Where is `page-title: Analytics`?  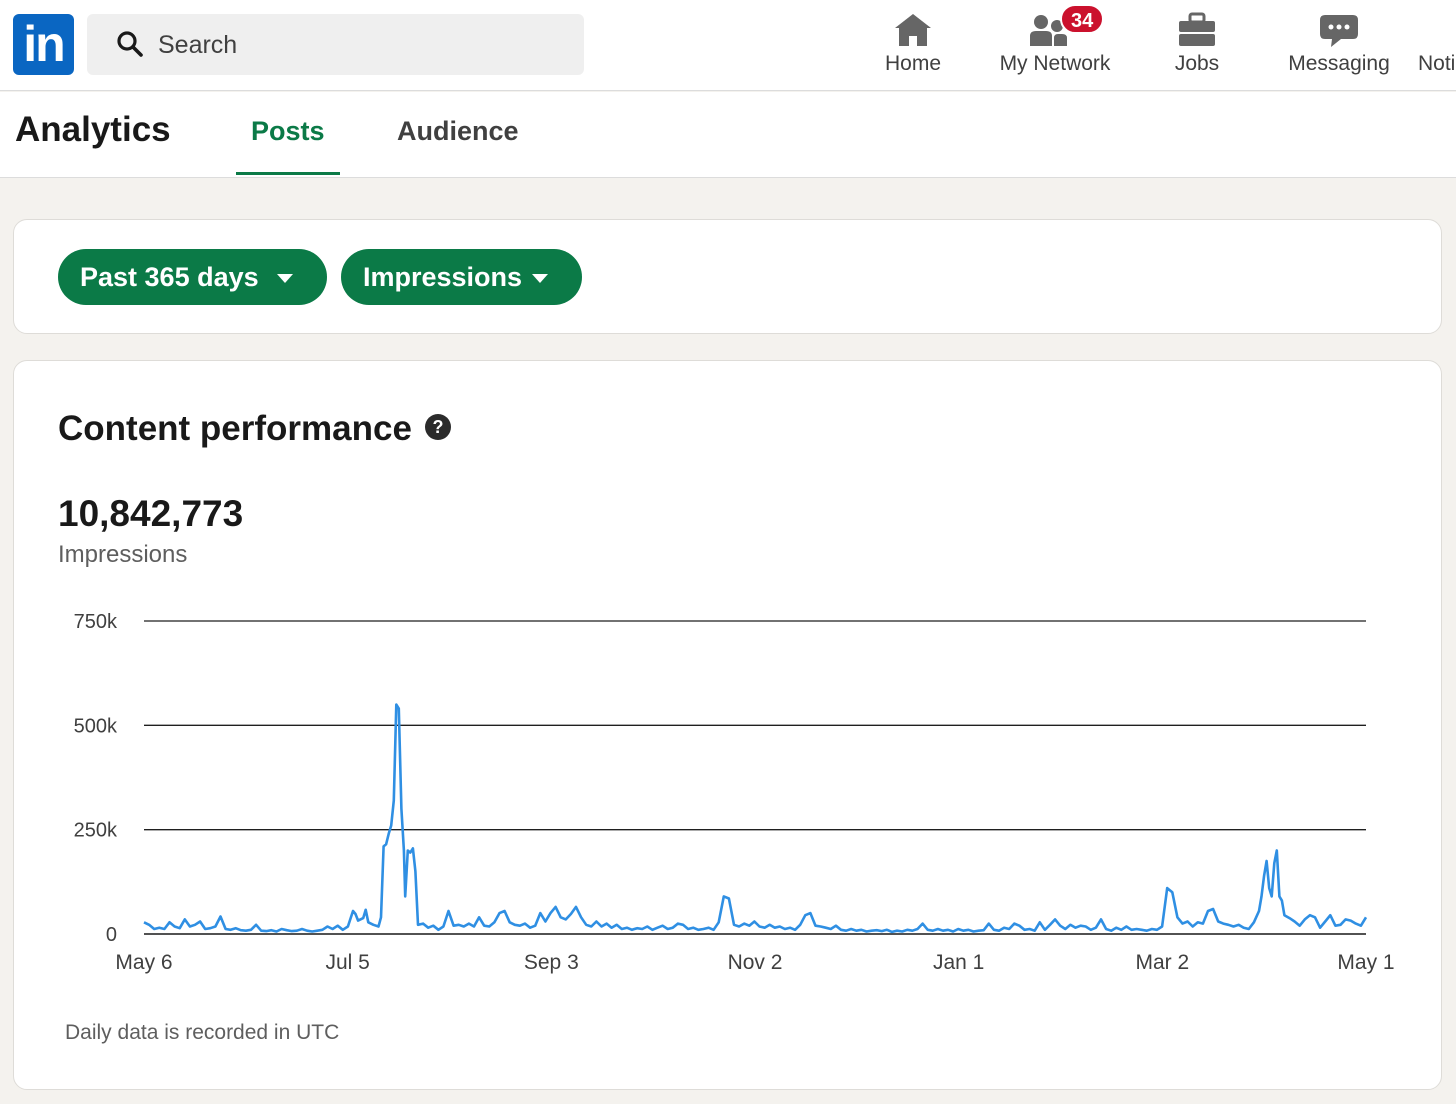
page-title: Analytics is located at coordinates (93, 129).